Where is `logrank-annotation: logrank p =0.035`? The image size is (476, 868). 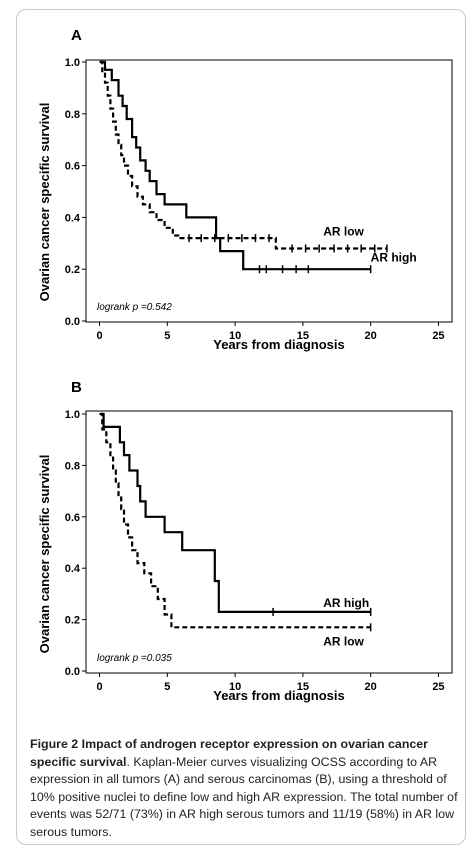 logrank-annotation: logrank p =0.035 is located at coordinates (134, 658).